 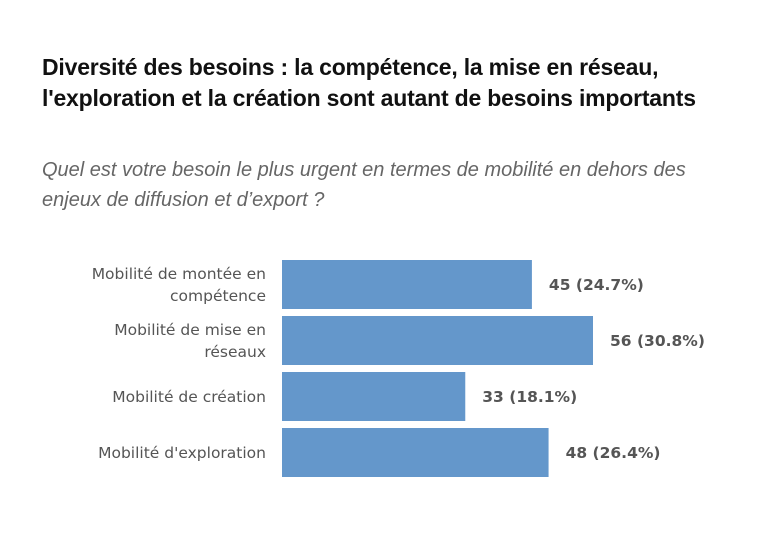 I want to click on value-label-0: 45 (24.7%), so click(x=596, y=285).